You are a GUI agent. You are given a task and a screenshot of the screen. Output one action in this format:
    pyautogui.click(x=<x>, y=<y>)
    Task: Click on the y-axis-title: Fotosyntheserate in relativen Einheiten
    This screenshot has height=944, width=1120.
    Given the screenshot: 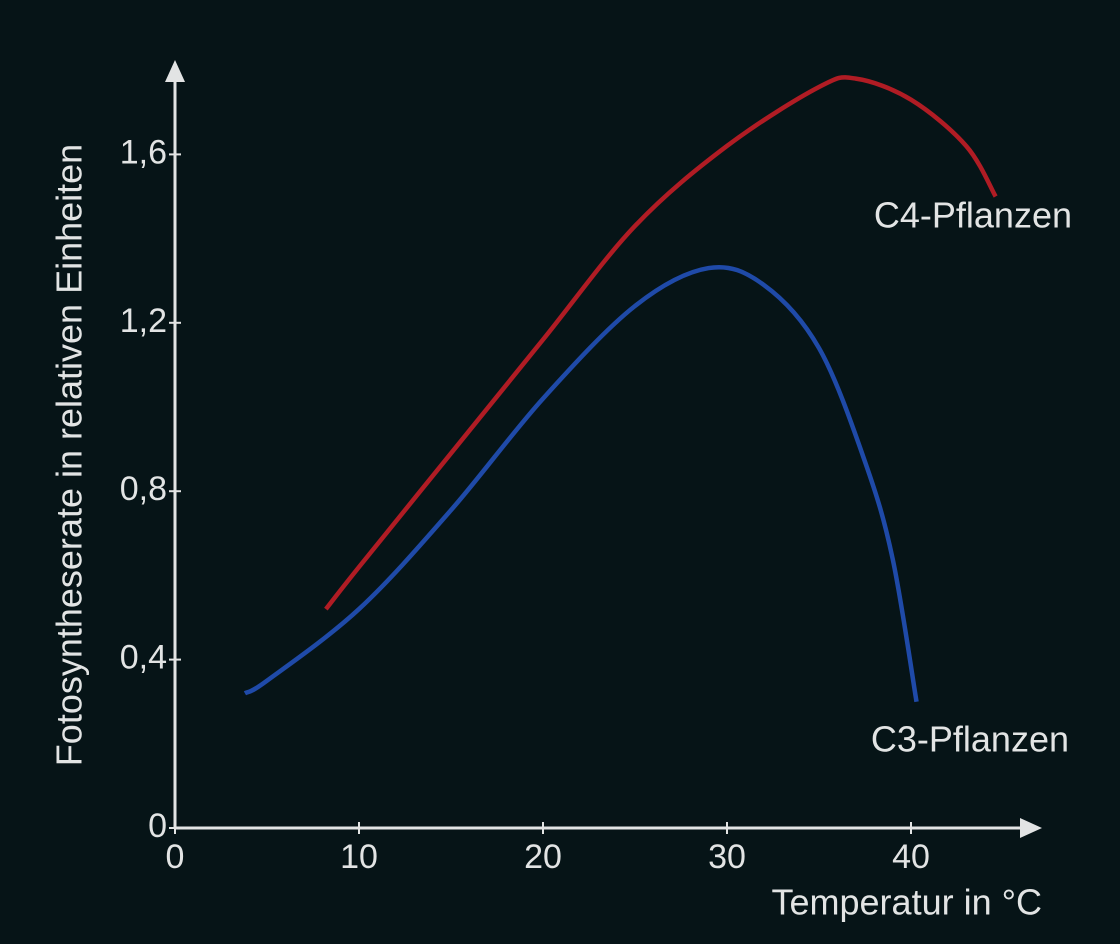 What is the action you would take?
    pyautogui.click(x=69, y=455)
    